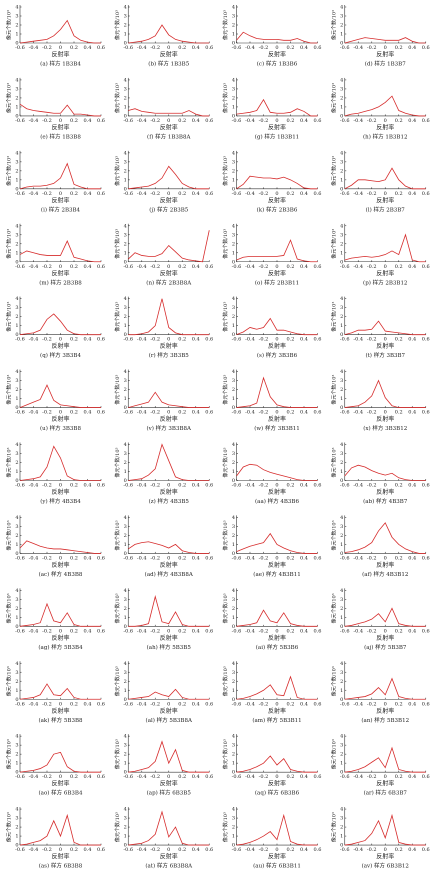 The height and width of the screenshot is (875, 433). I want to click on chart-caption: (al) 样方 5B3B8A, so click(169, 720).